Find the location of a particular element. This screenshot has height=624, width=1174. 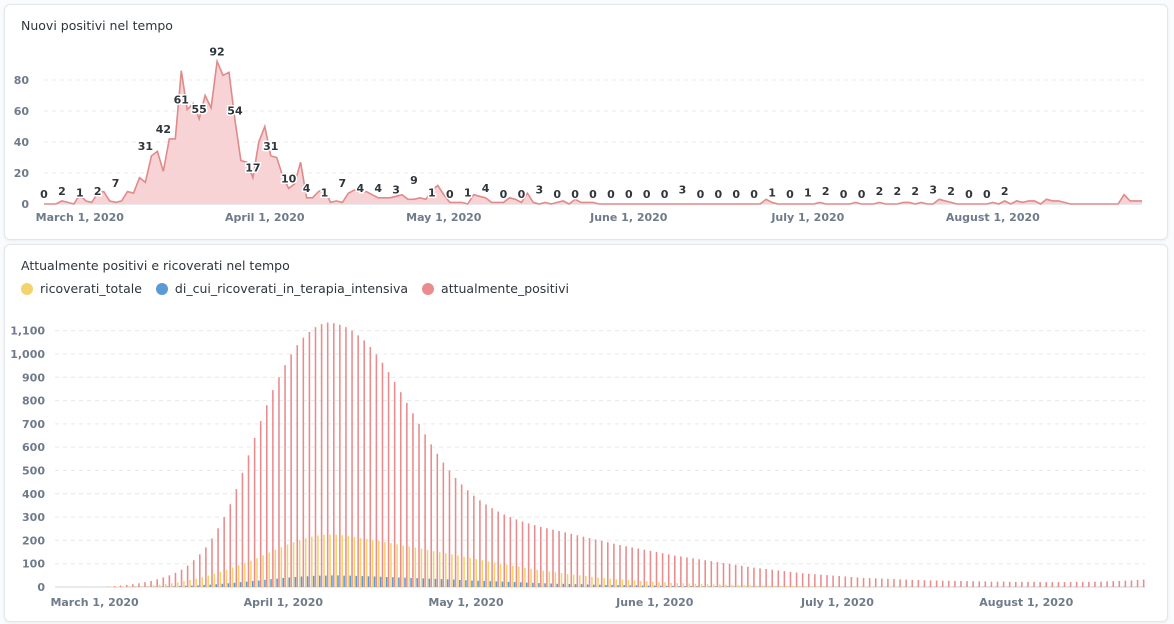

legend-item-ricoverati-totale: ricoverati_totale is located at coordinates (81, 288).